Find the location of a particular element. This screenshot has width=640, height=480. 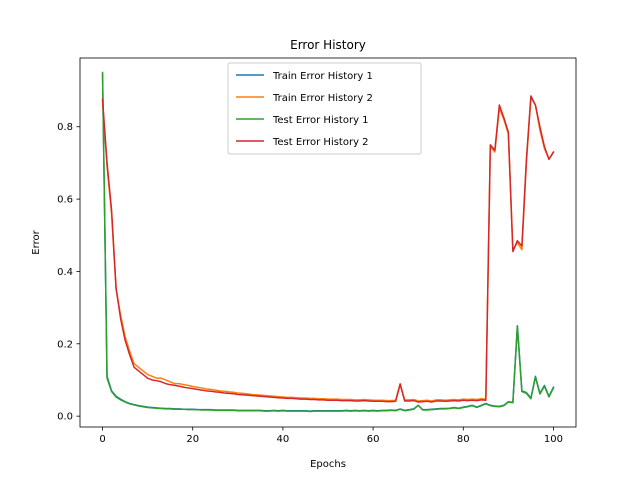

y-tick-label: 0.0 is located at coordinates (65, 417).